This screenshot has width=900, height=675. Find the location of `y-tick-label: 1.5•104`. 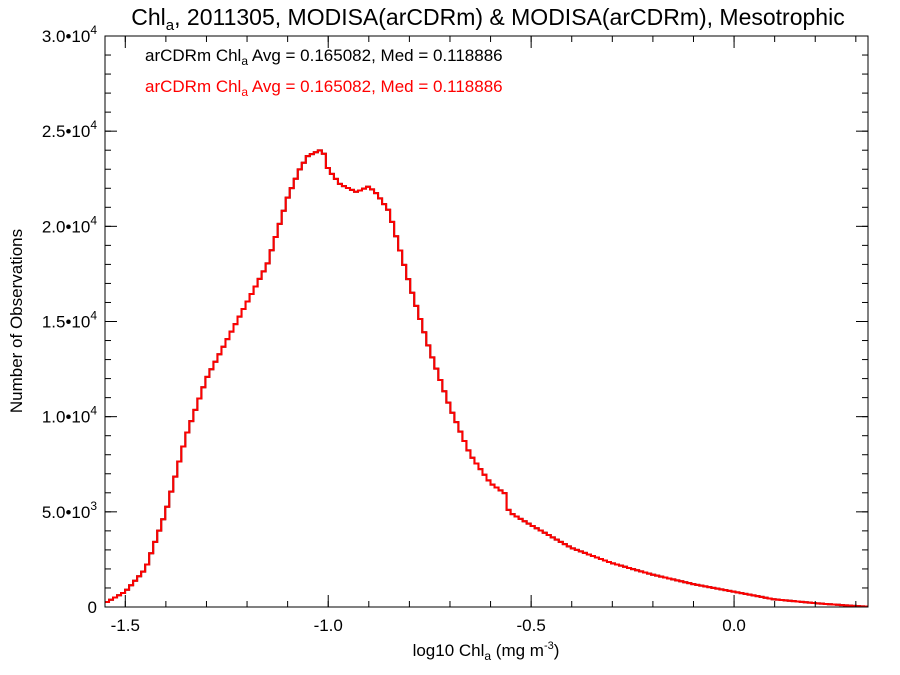

y-tick-label: 1.5•104 is located at coordinates (70, 320).